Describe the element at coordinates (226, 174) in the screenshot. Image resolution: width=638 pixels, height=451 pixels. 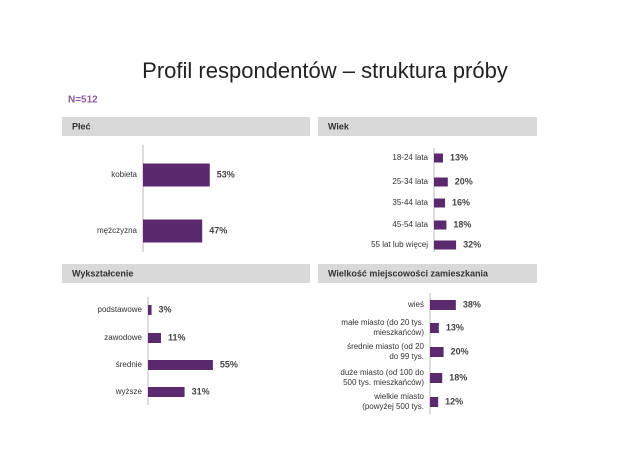
I see `value-label: 53%` at that location.